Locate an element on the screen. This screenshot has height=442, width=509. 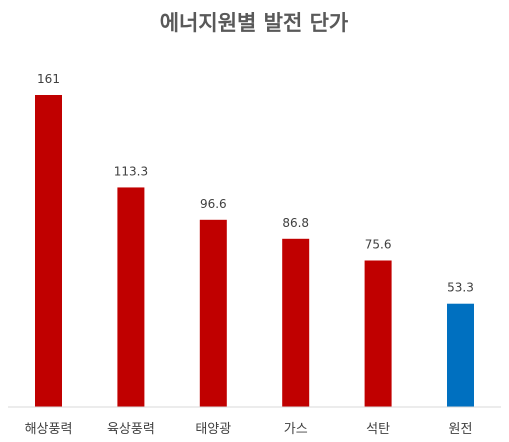
chart-title: 에너지원별 발전 단가 is located at coordinates (254, 23).